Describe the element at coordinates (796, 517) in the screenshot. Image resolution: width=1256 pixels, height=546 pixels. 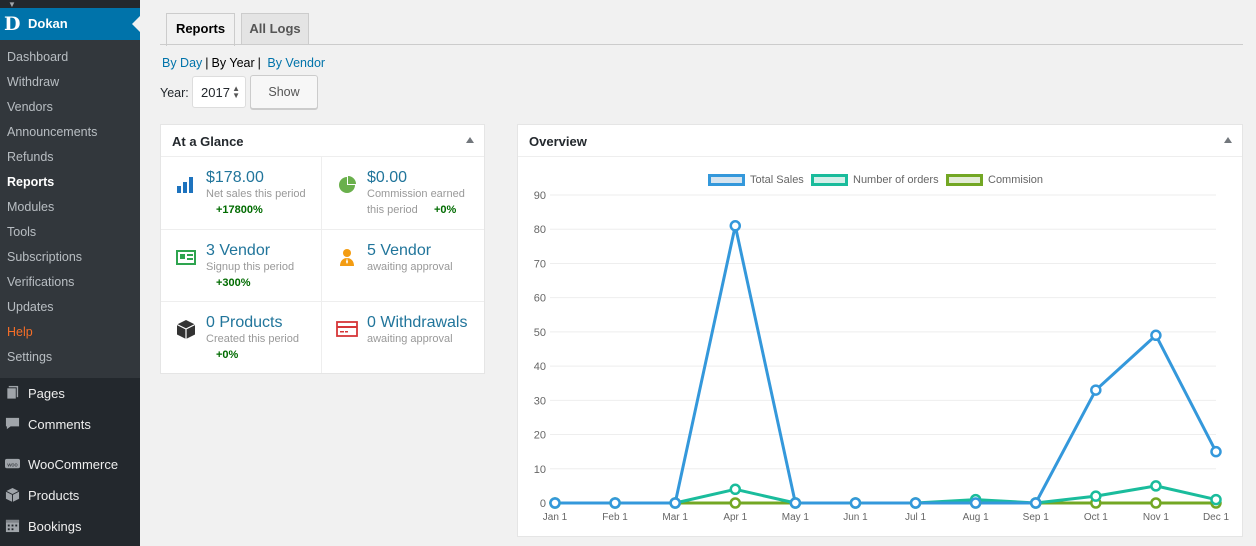
I see `x-tick-label: May 1` at that location.